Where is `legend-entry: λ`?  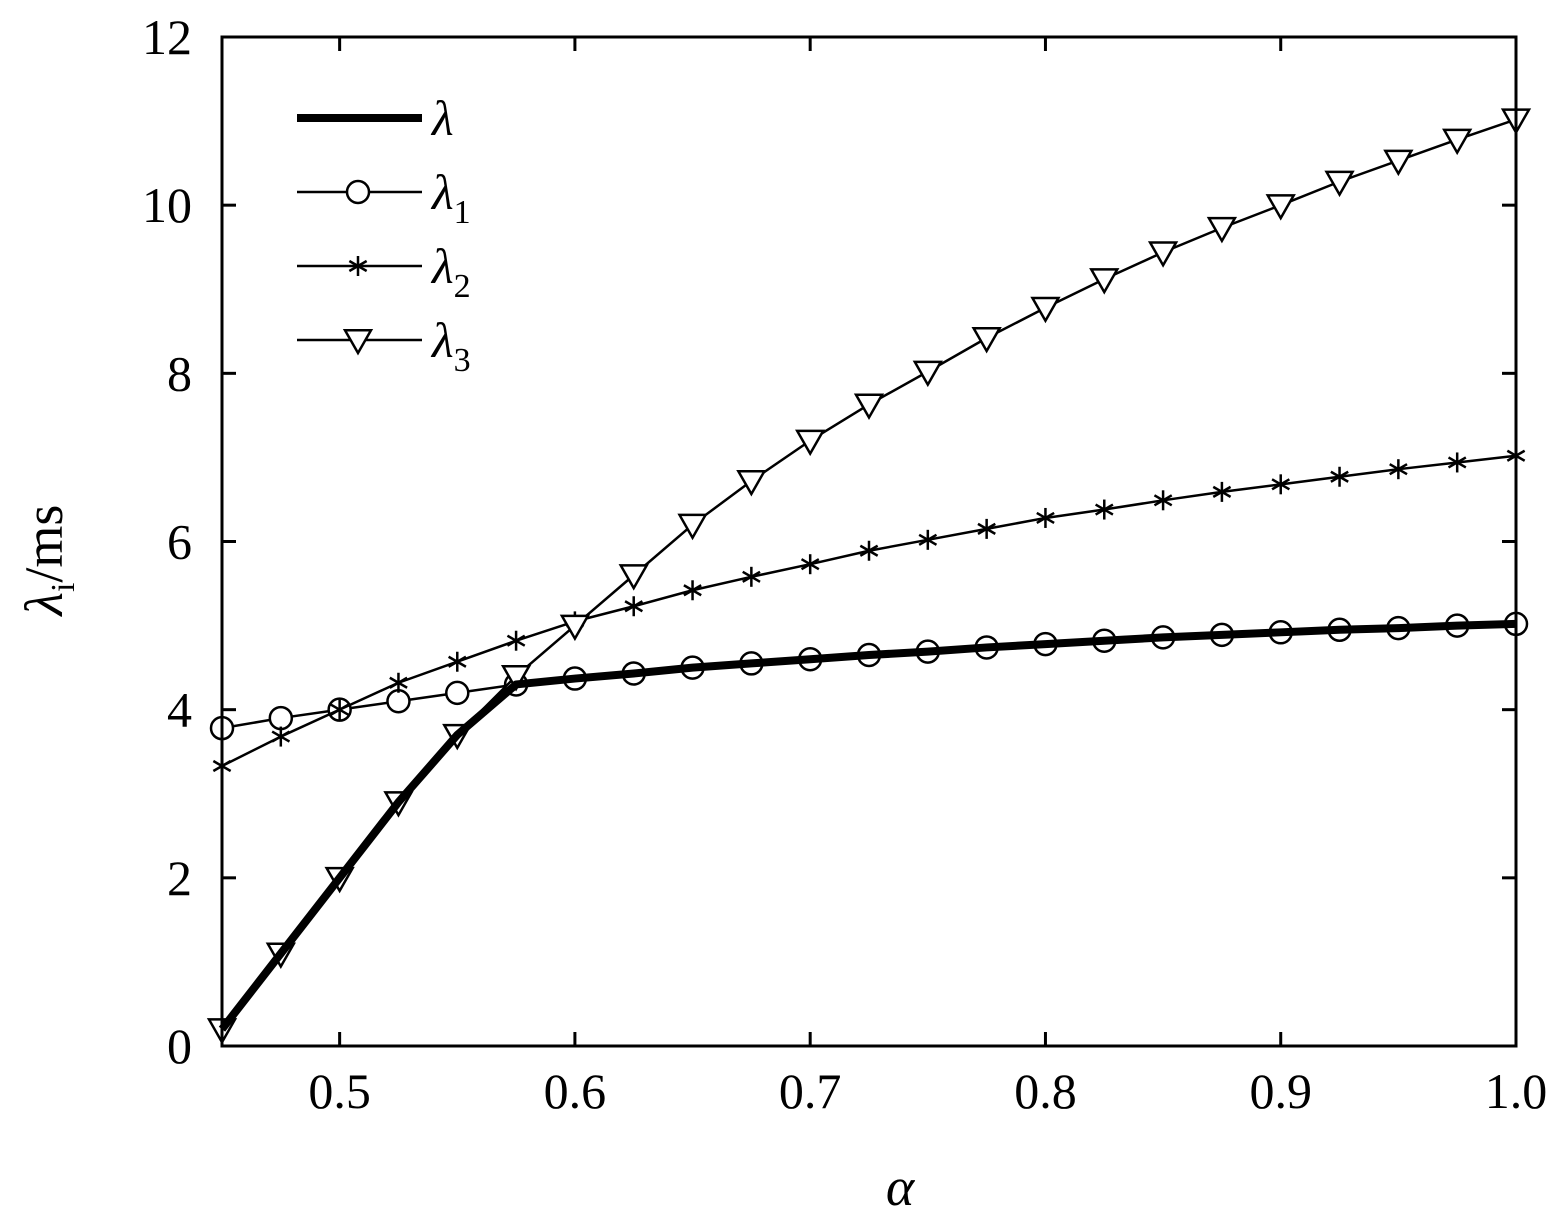 legend-entry: λ is located at coordinates (375, 118).